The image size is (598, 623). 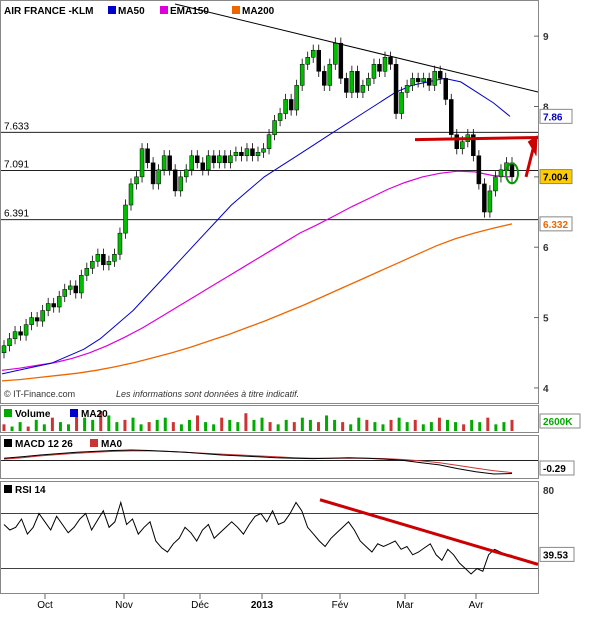 What do you see at coordinates (45, 605) in the screenshot?
I see `x-tick-label: Oct` at bounding box center [45, 605].